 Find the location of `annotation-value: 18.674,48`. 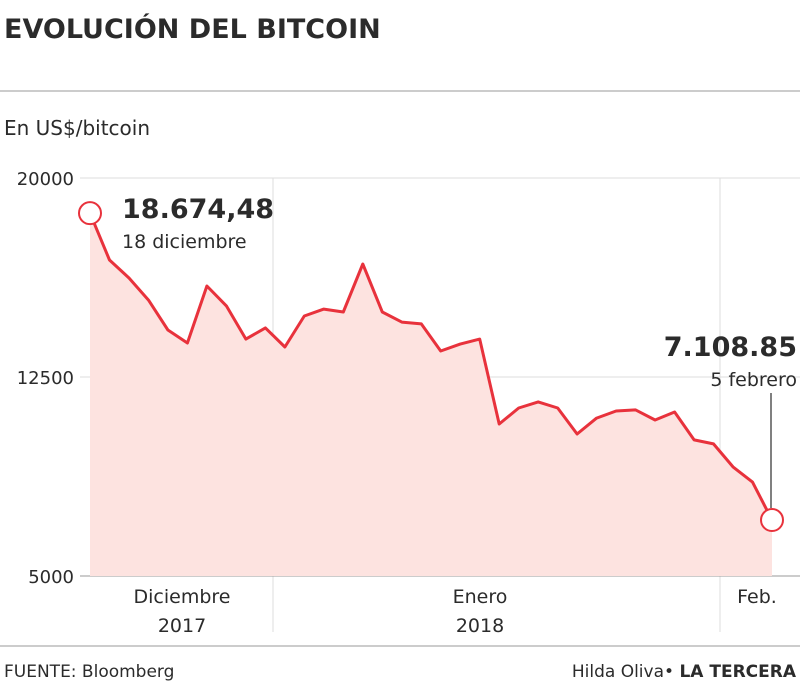

annotation-value: 18.674,48 is located at coordinates (198, 209).